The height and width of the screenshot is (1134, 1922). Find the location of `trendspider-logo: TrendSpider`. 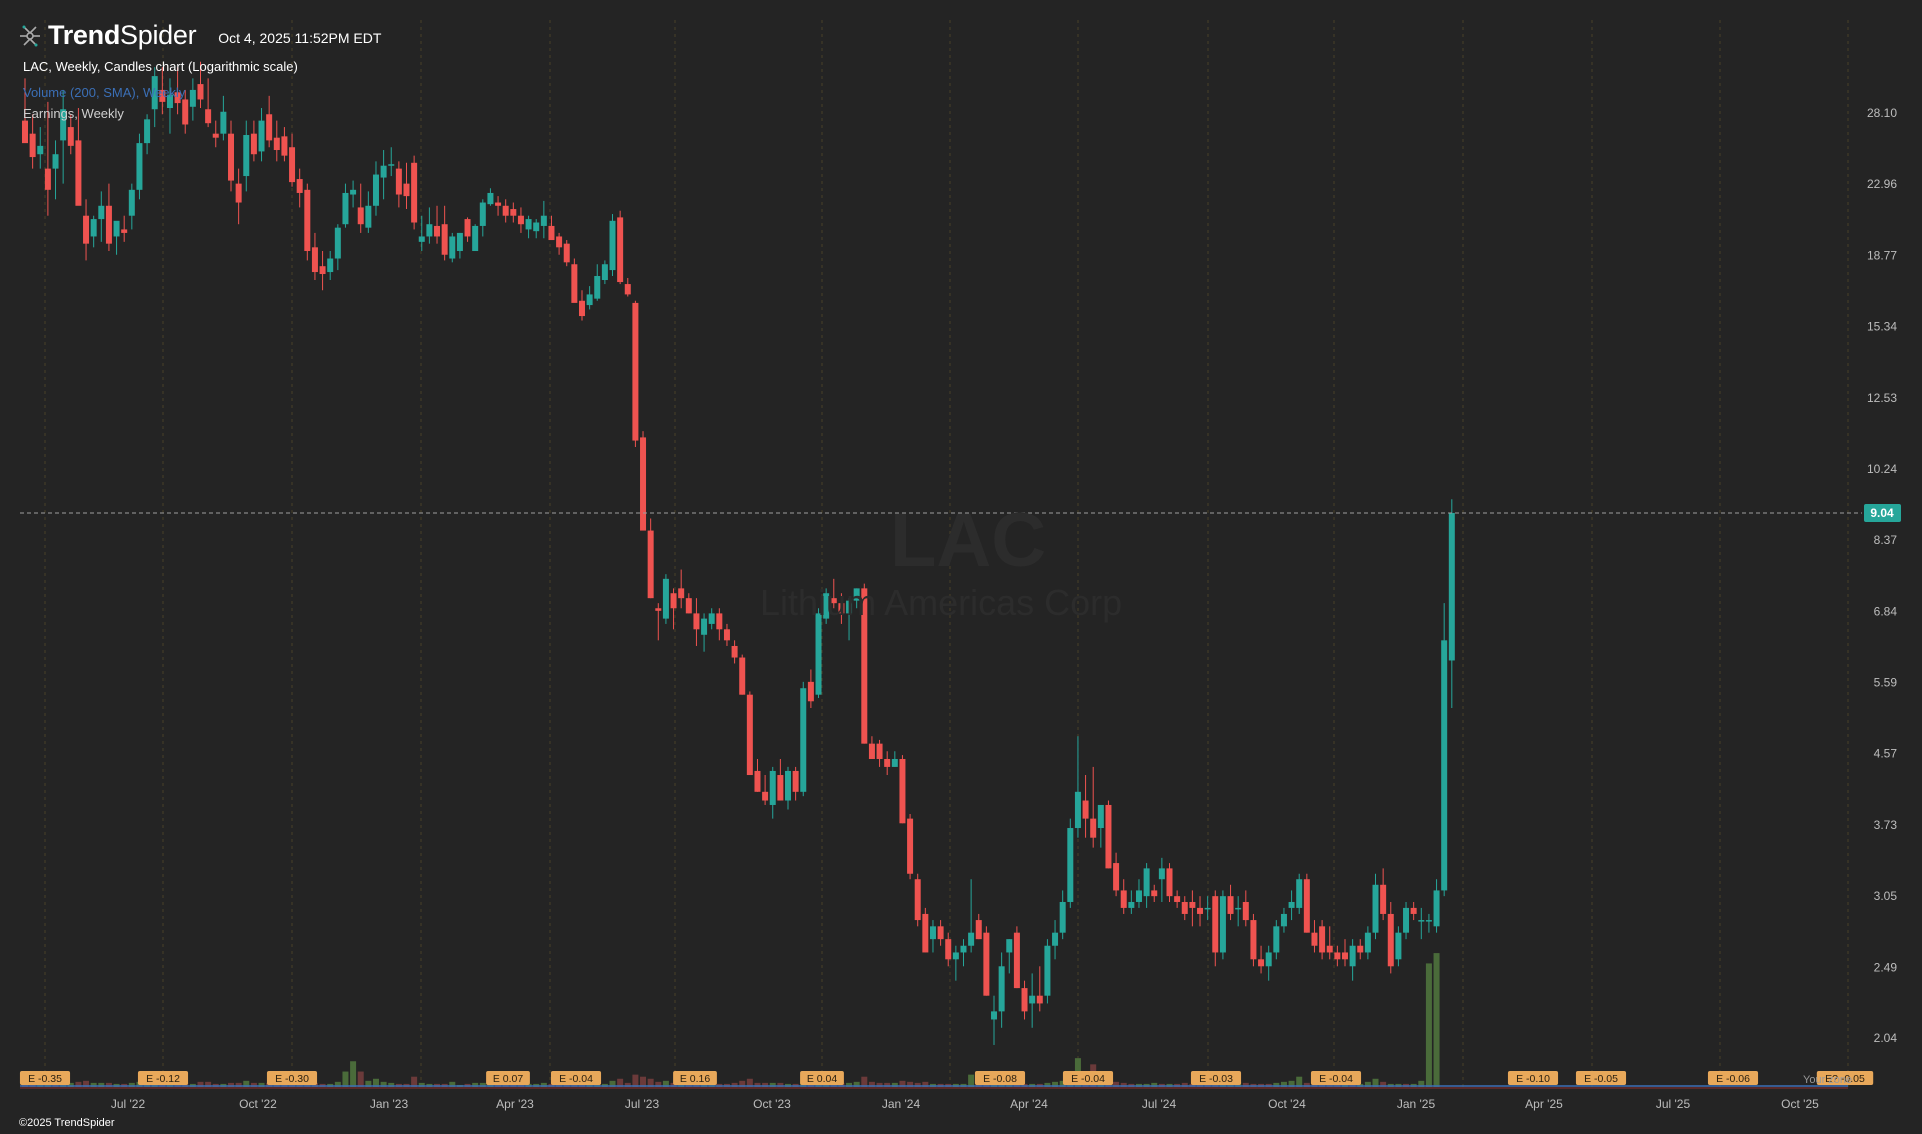

trendspider-logo: TrendSpider is located at coordinates (107, 35).